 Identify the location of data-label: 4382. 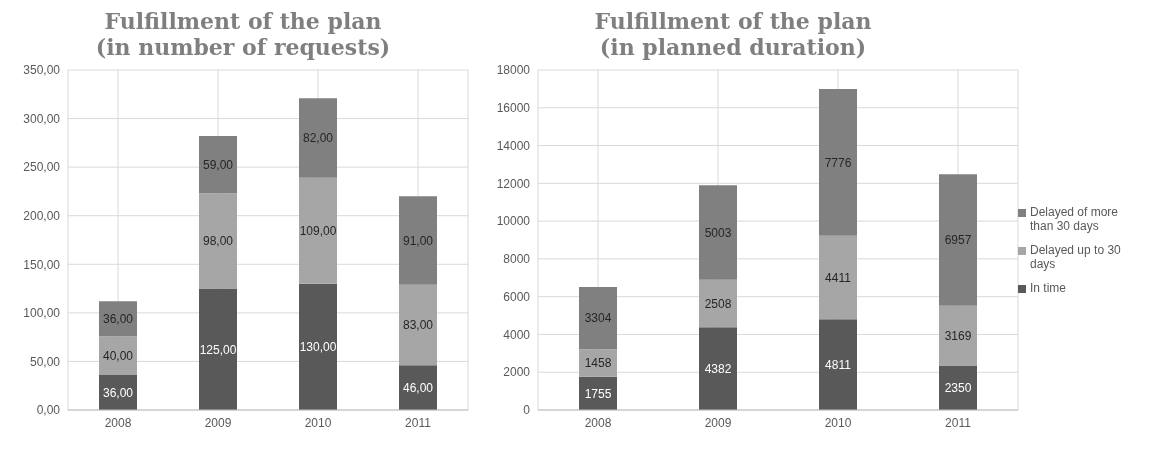
(718, 368).